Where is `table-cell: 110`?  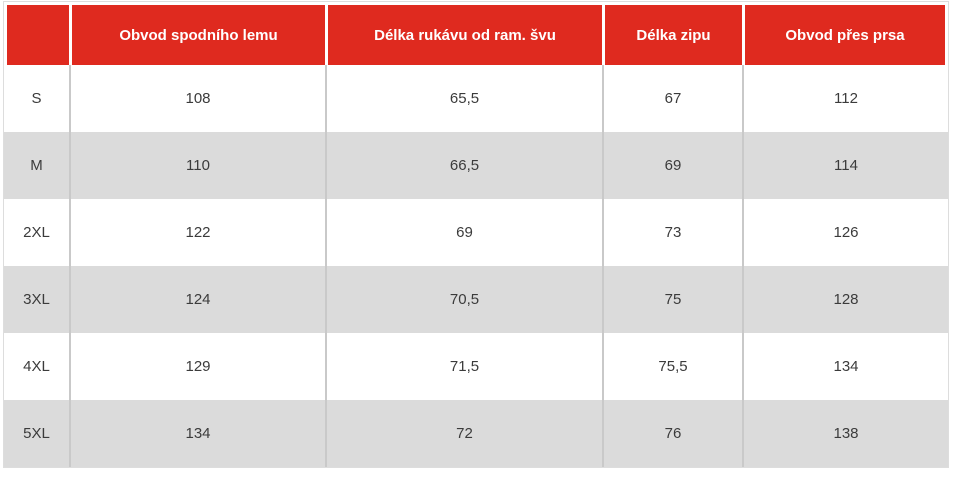
table-cell: 110 is located at coordinates (197, 165).